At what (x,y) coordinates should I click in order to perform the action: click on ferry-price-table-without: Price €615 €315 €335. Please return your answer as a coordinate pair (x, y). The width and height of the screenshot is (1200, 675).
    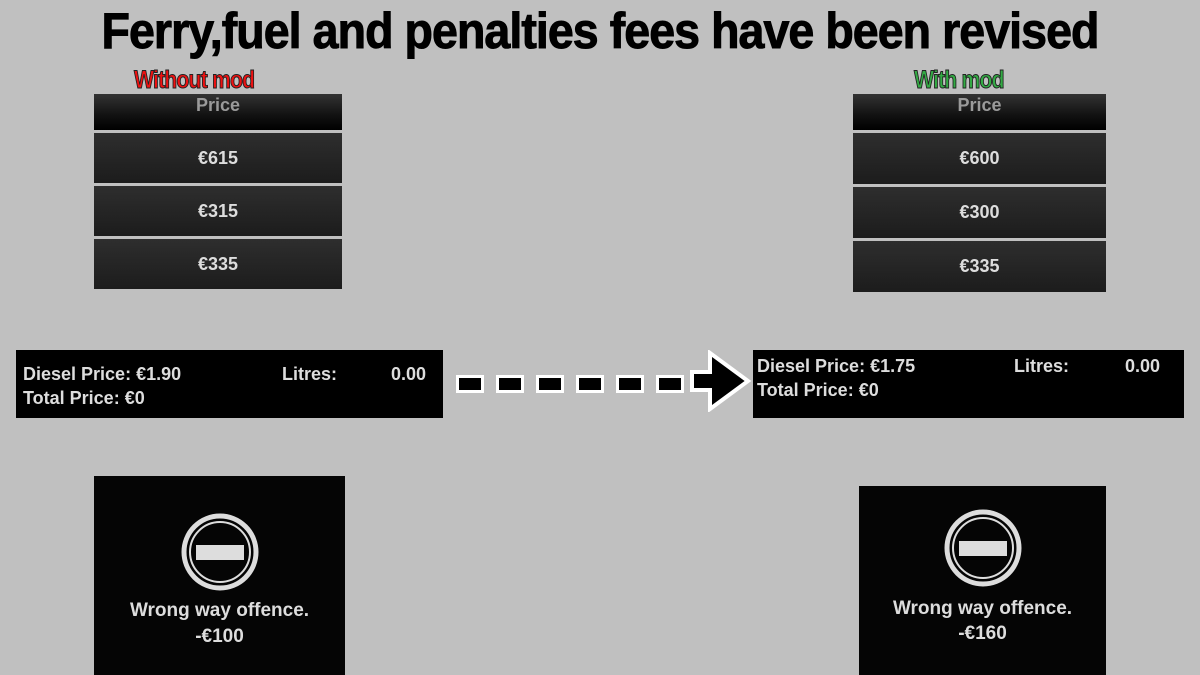
    Looking at the image, I should click on (218, 191).